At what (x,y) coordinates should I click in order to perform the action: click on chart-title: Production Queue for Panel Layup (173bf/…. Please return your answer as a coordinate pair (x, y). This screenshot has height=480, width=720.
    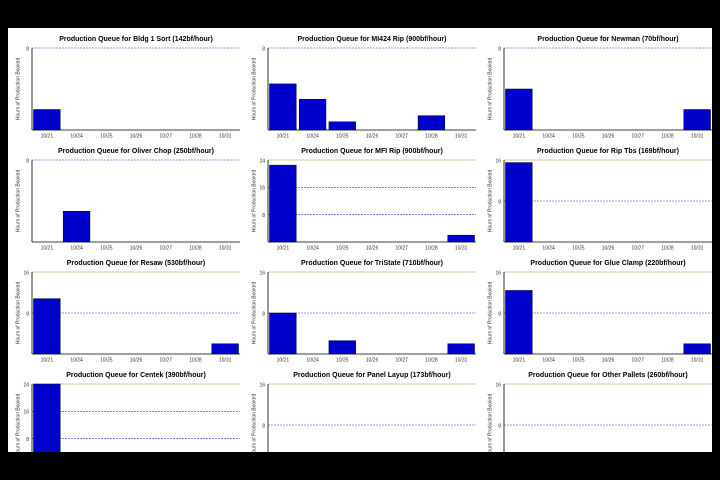
    Looking at the image, I should click on (372, 375).